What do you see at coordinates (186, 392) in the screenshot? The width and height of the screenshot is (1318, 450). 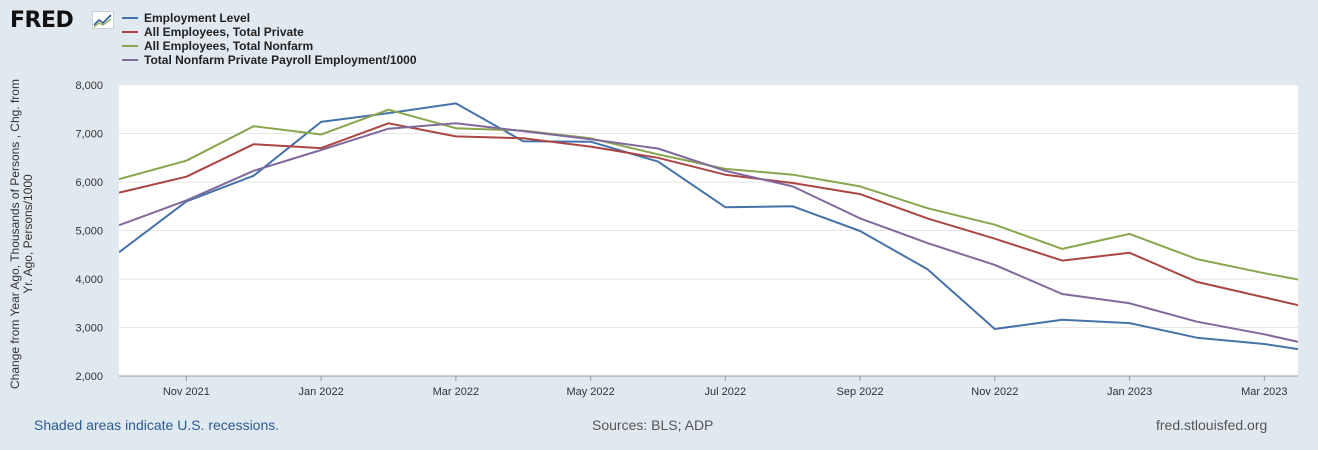 I see `x-tick-label: Nov 2021` at bounding box center [186, 392].